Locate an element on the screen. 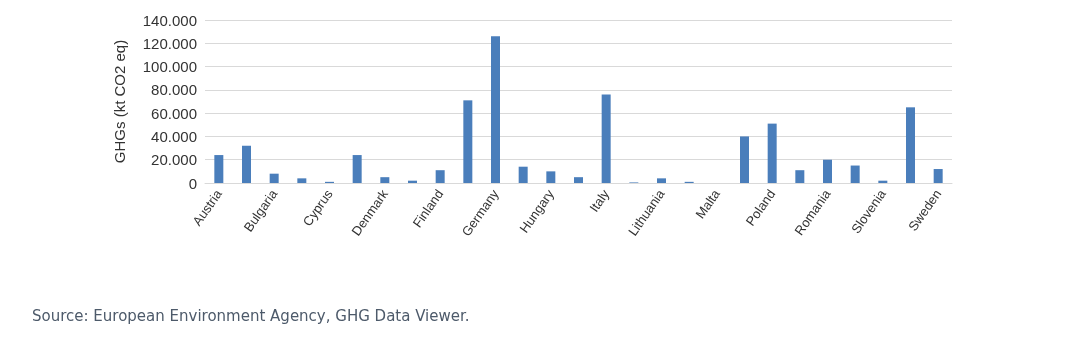 Image resolution: width=1080 pixels, height=338 pixels. y-tick-label: 80.000 is located at coordinates (174, 90).